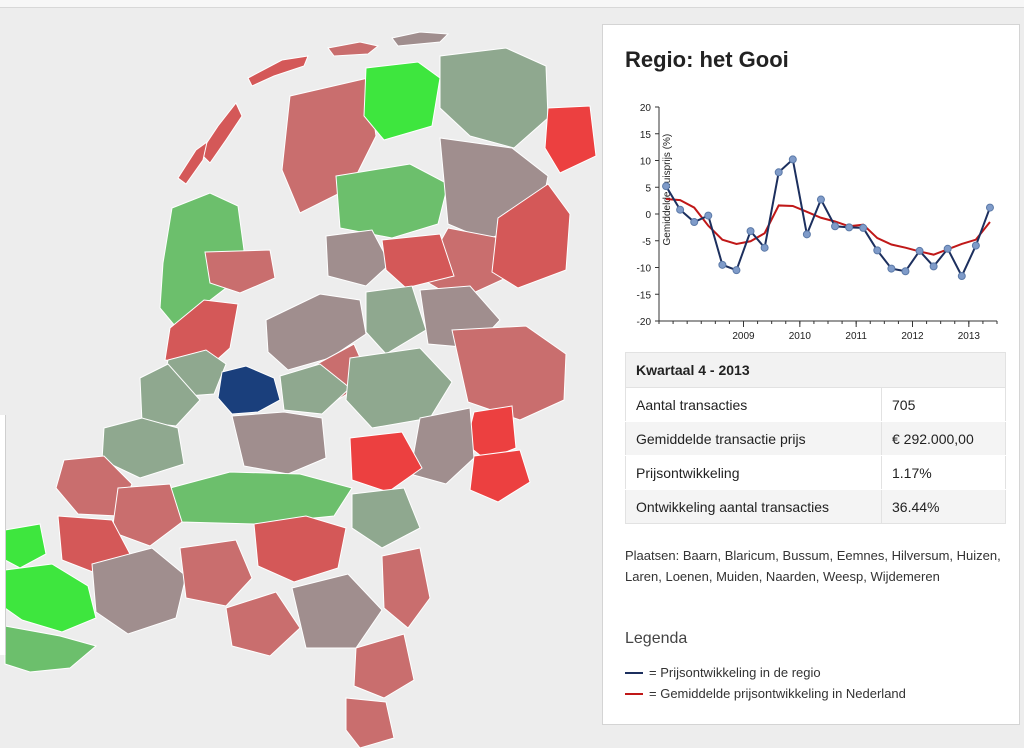 The width and height of the screenshot is (1024, 748). I want to click on map-region-midden-limburg, so click(384, 666).